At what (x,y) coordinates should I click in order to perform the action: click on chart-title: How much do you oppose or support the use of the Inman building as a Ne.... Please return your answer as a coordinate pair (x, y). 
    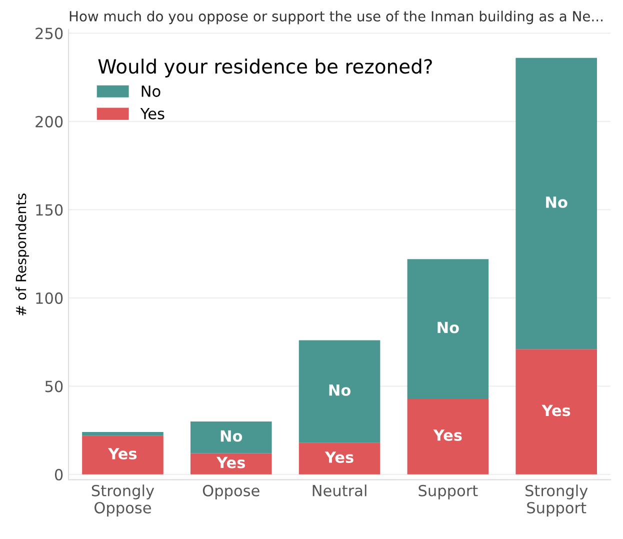
    Looking at the image, I should click on (336, 17).